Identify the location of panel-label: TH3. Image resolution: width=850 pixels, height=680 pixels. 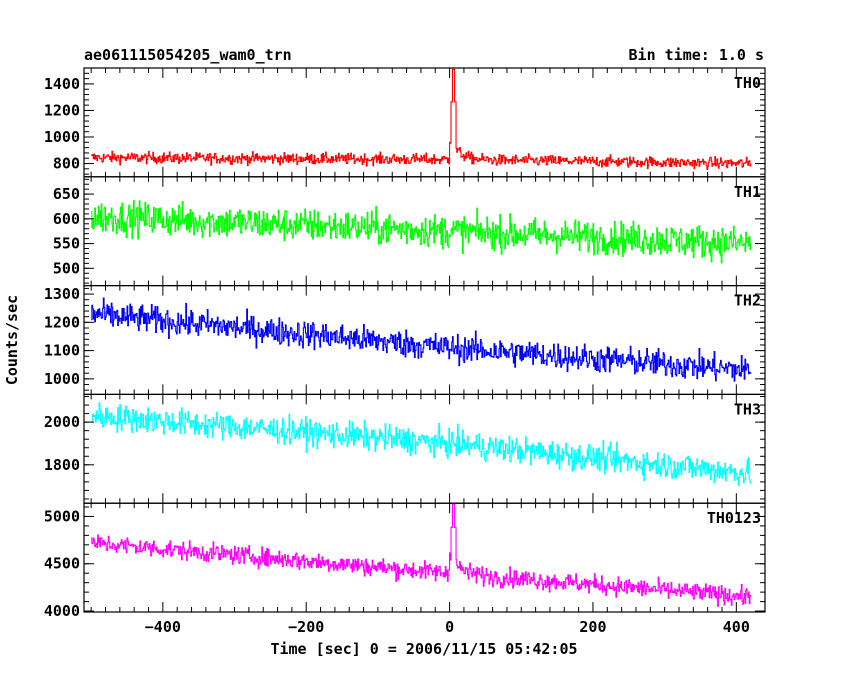
(747, 409).